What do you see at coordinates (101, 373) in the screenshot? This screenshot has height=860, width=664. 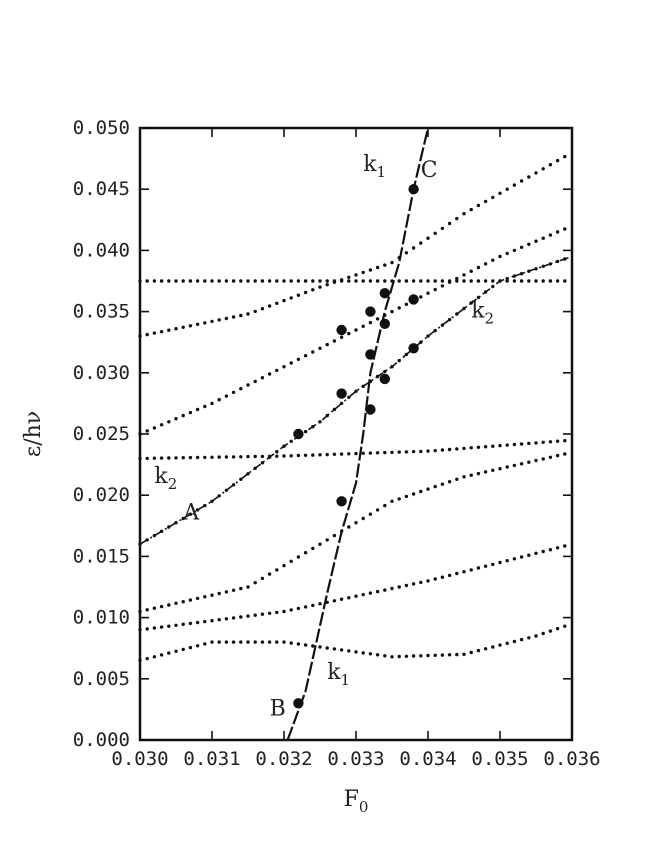 I see `y-tick-label: 0.030` at bounding box center [101, 373].